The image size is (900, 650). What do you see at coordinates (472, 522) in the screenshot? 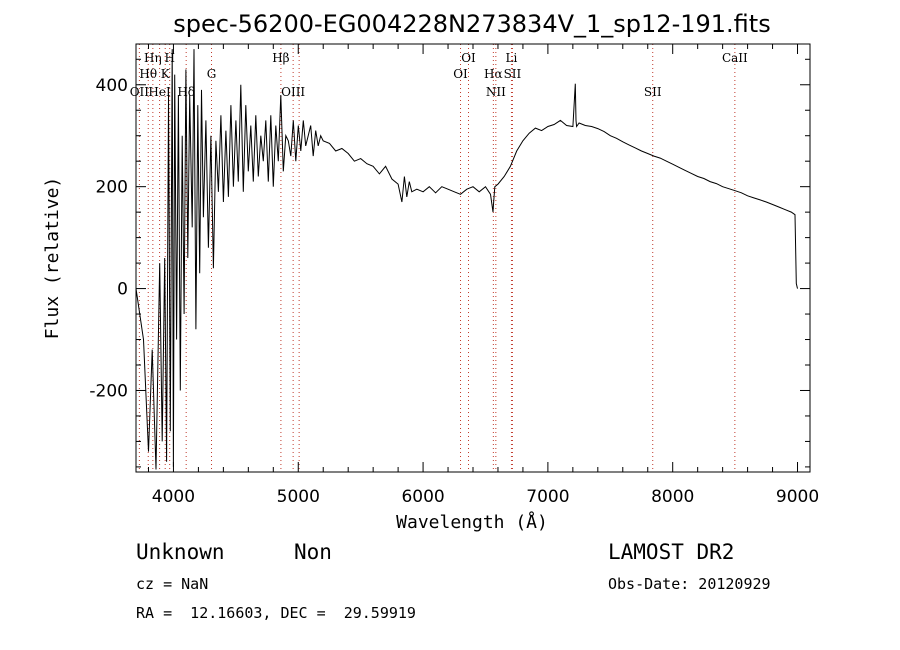
I see `x-axis-title: Wavelength (Å)` at bounding box center [472, 522].